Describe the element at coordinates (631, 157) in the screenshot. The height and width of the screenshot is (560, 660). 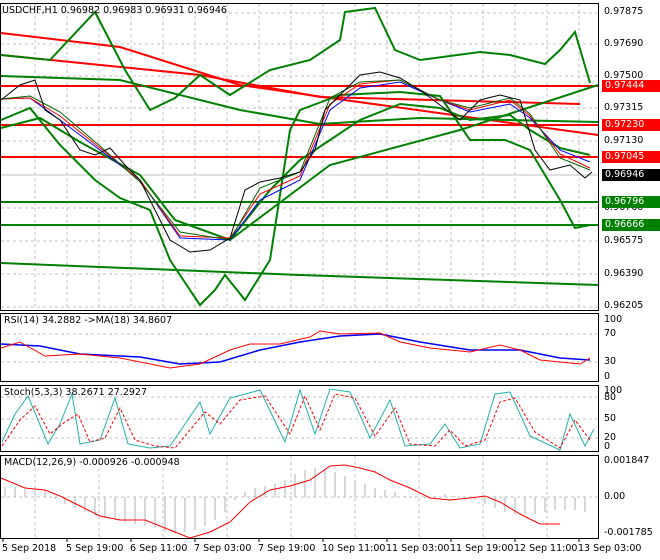
I see `level-tag-resistance: 0.97045` at that location.